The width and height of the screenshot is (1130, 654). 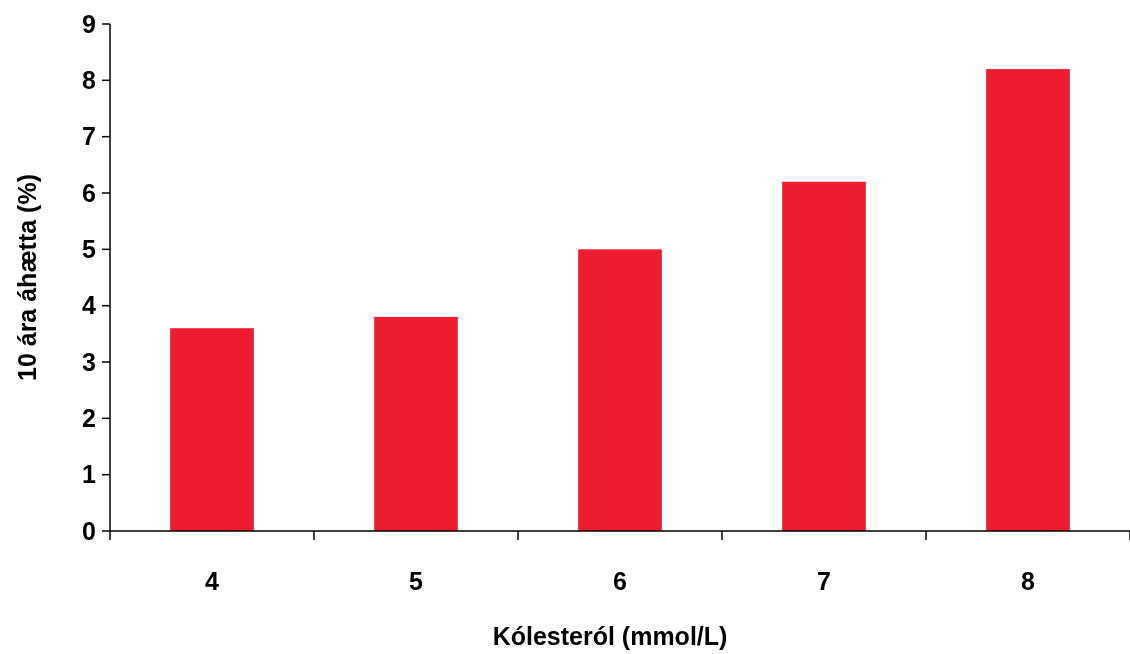 I want to click on y-axis-title: 10 ára áhætta (%), so click(x=27, y=277).